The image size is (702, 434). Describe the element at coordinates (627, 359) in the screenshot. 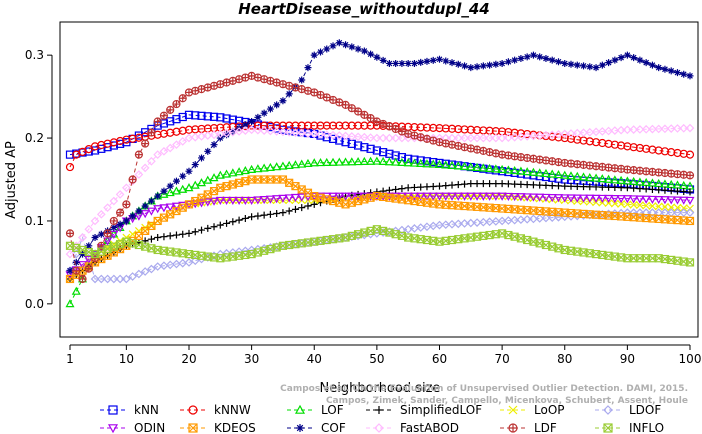

I see `x-tick-label-90: 90` at that location.